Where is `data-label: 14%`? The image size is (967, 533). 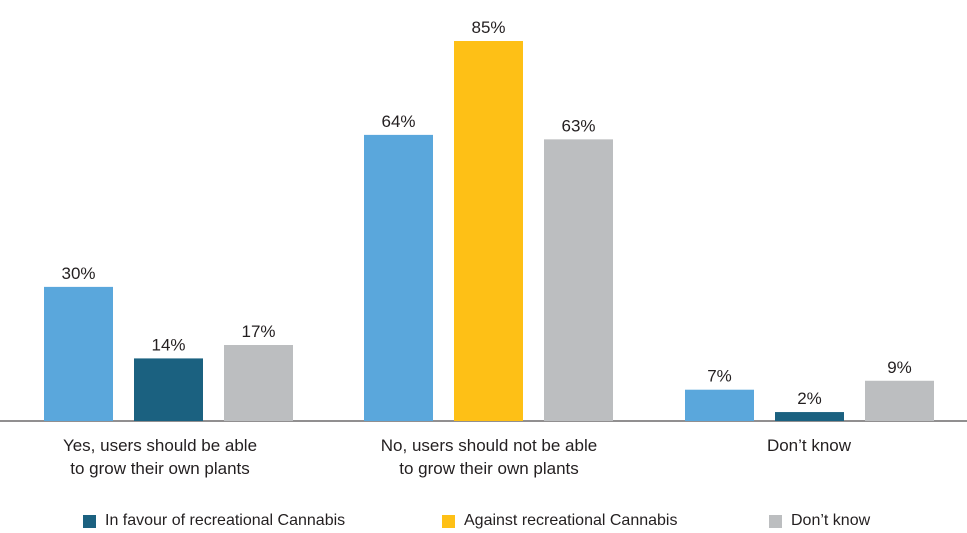
data-label: 14% is located at coordinates (168, 344).